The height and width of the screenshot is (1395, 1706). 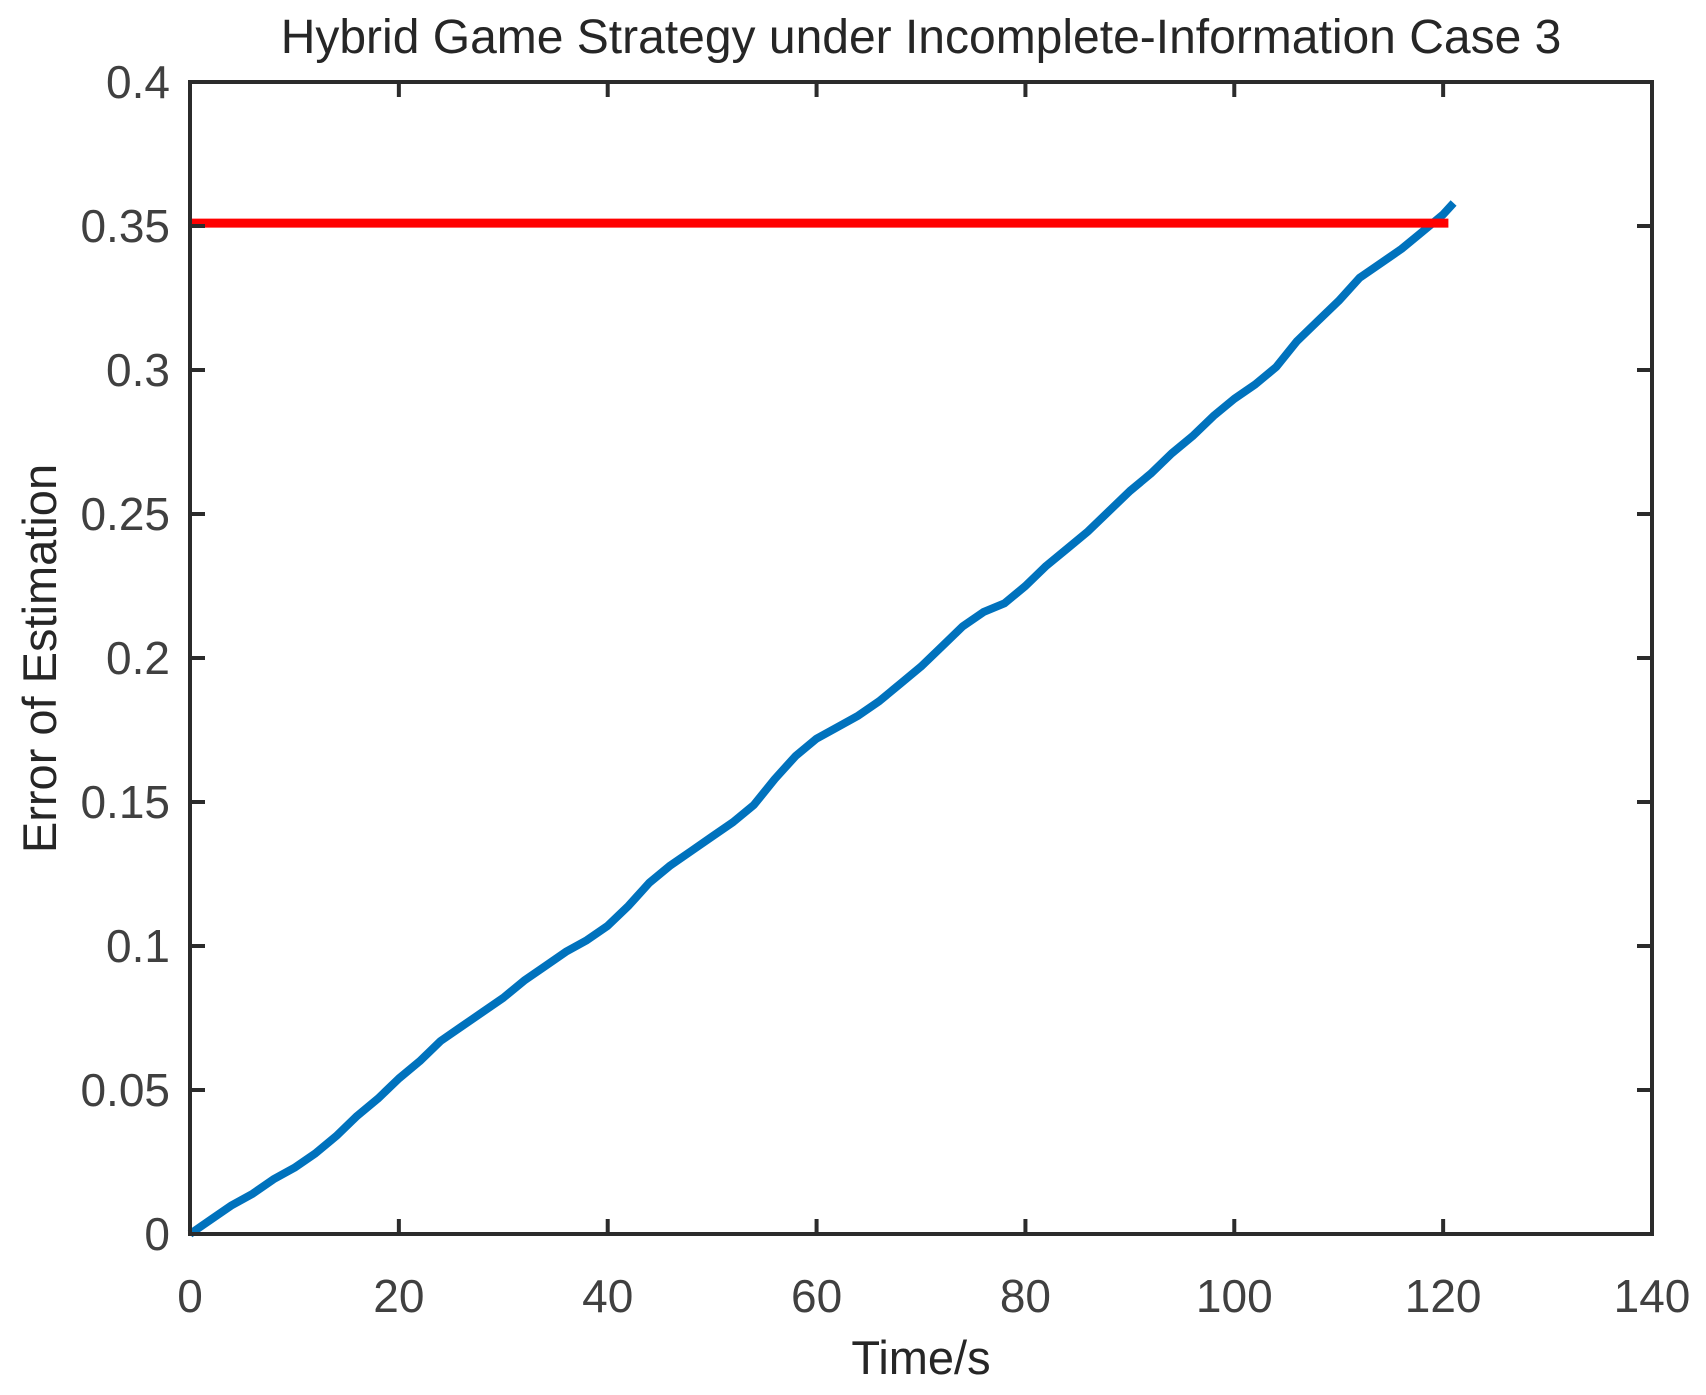 I want to click on y-tick-label: 0.3, so click(x=138, y=370).